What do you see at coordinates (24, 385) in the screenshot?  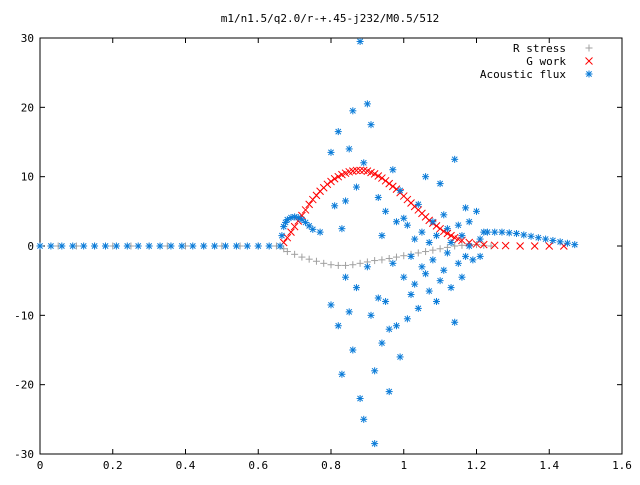 I see `y-tick-label: -20` at bounding box center [24, 385].